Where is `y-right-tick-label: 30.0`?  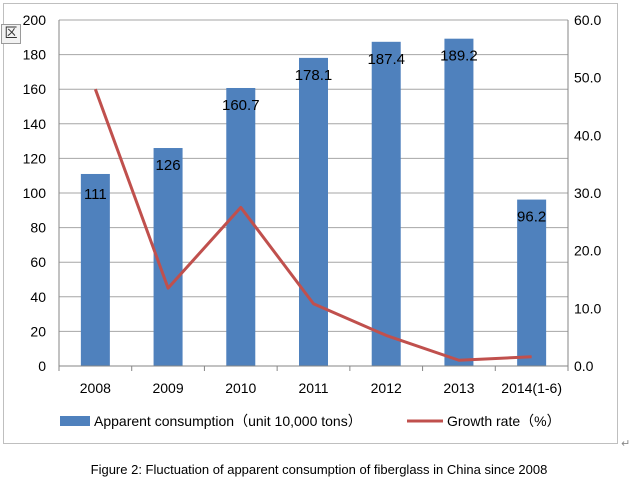
y-right-tick-label: 30.0 is located at coordinates (587, 193).